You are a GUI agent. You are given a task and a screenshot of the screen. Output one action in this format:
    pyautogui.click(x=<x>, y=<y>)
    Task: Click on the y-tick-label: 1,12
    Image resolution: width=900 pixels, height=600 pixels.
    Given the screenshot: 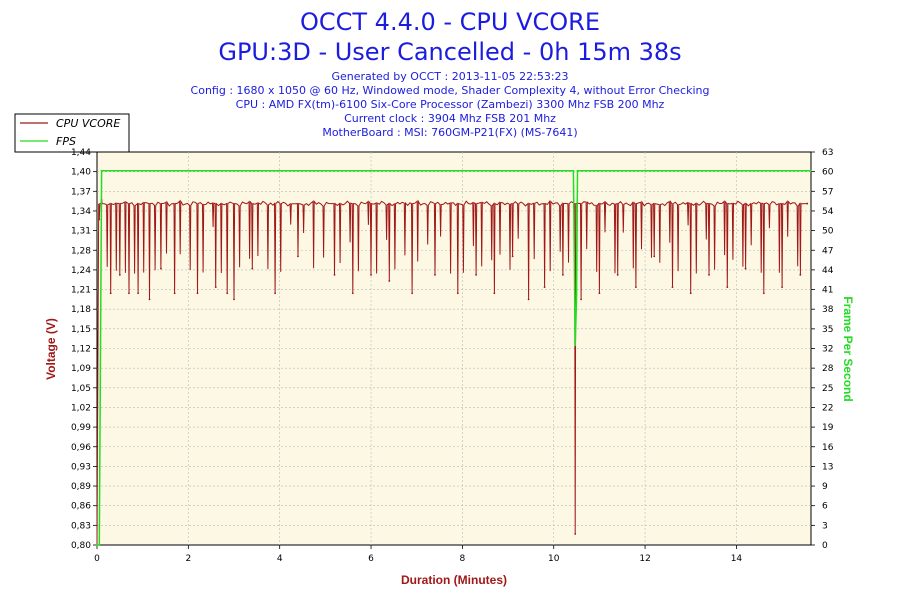 What is the action you would take?
    pyautogui.click(x=81, y=350)
    